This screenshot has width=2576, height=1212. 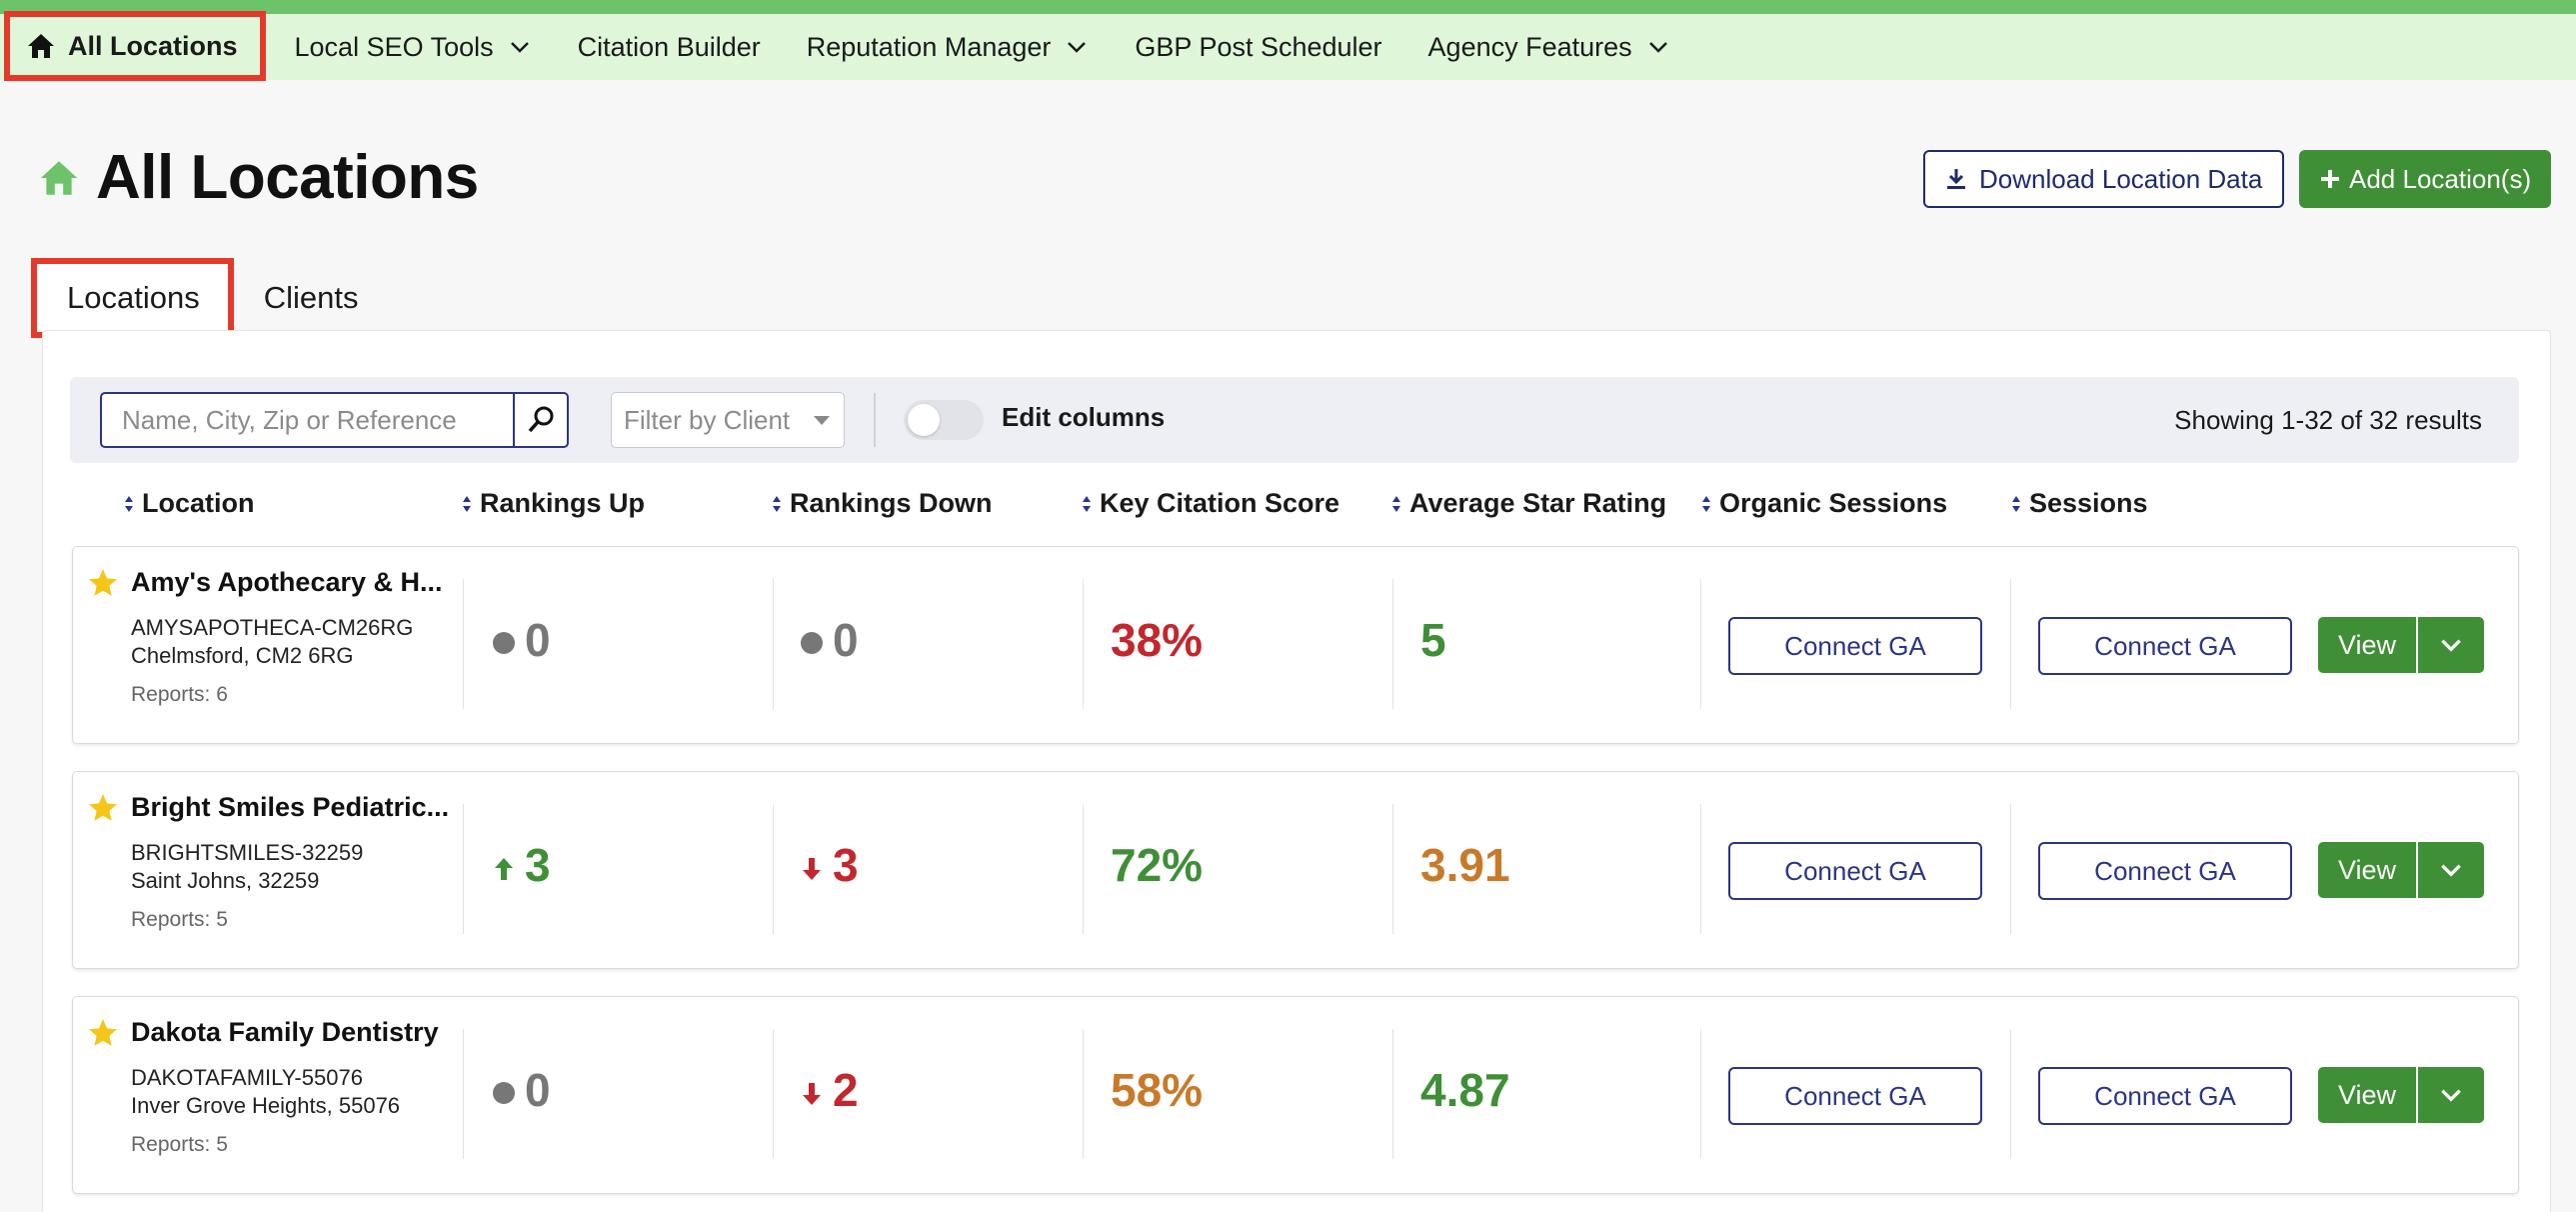 What do you see at coordinates (247, 852) in the screenshot?
I see `location-reference: BRIGHTSMILES-32259` at bounding box center [247, 852].